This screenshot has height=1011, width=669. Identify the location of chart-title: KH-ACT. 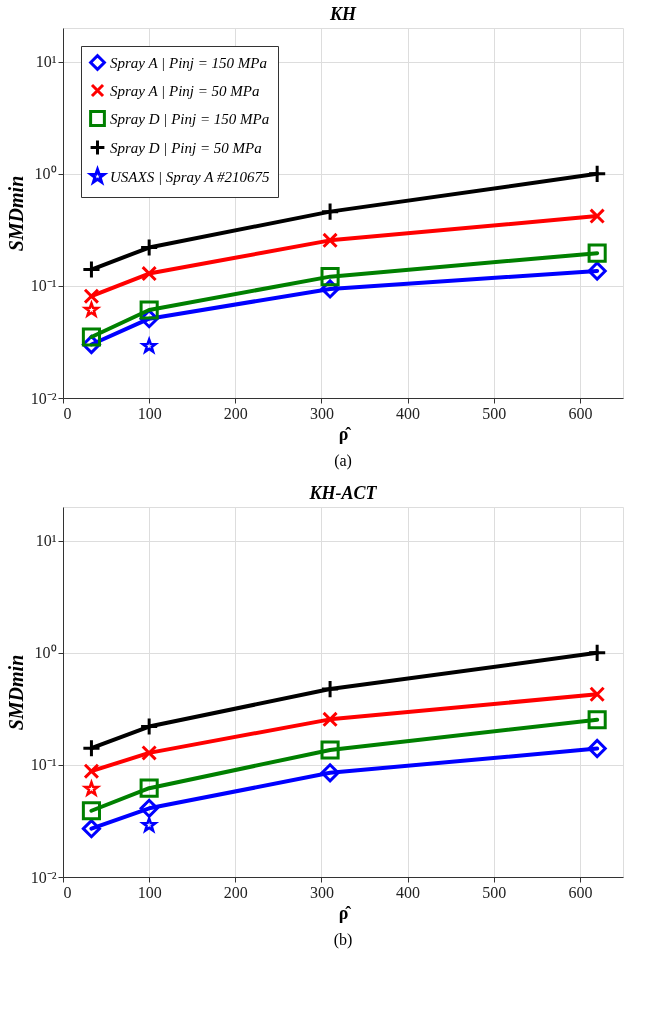
(343, 493).